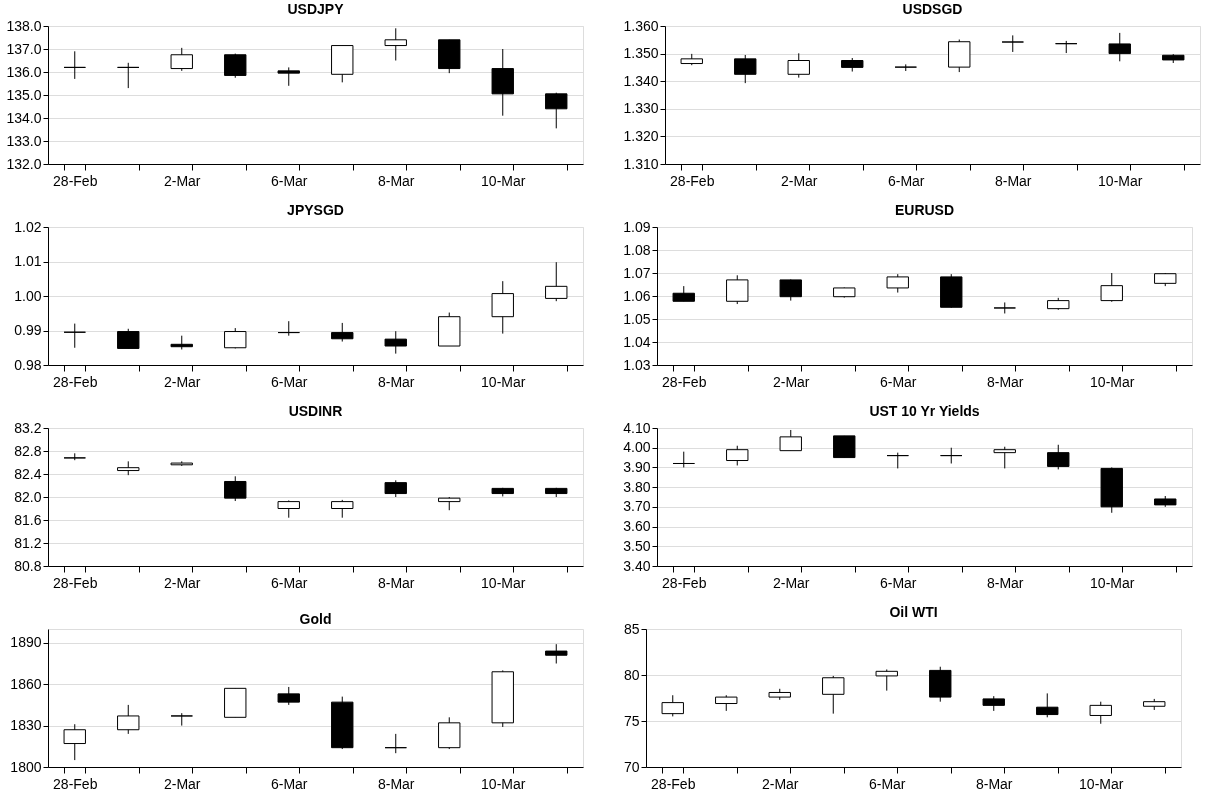  I want to click on y-tick-label: 138.0, so click(24, 25).